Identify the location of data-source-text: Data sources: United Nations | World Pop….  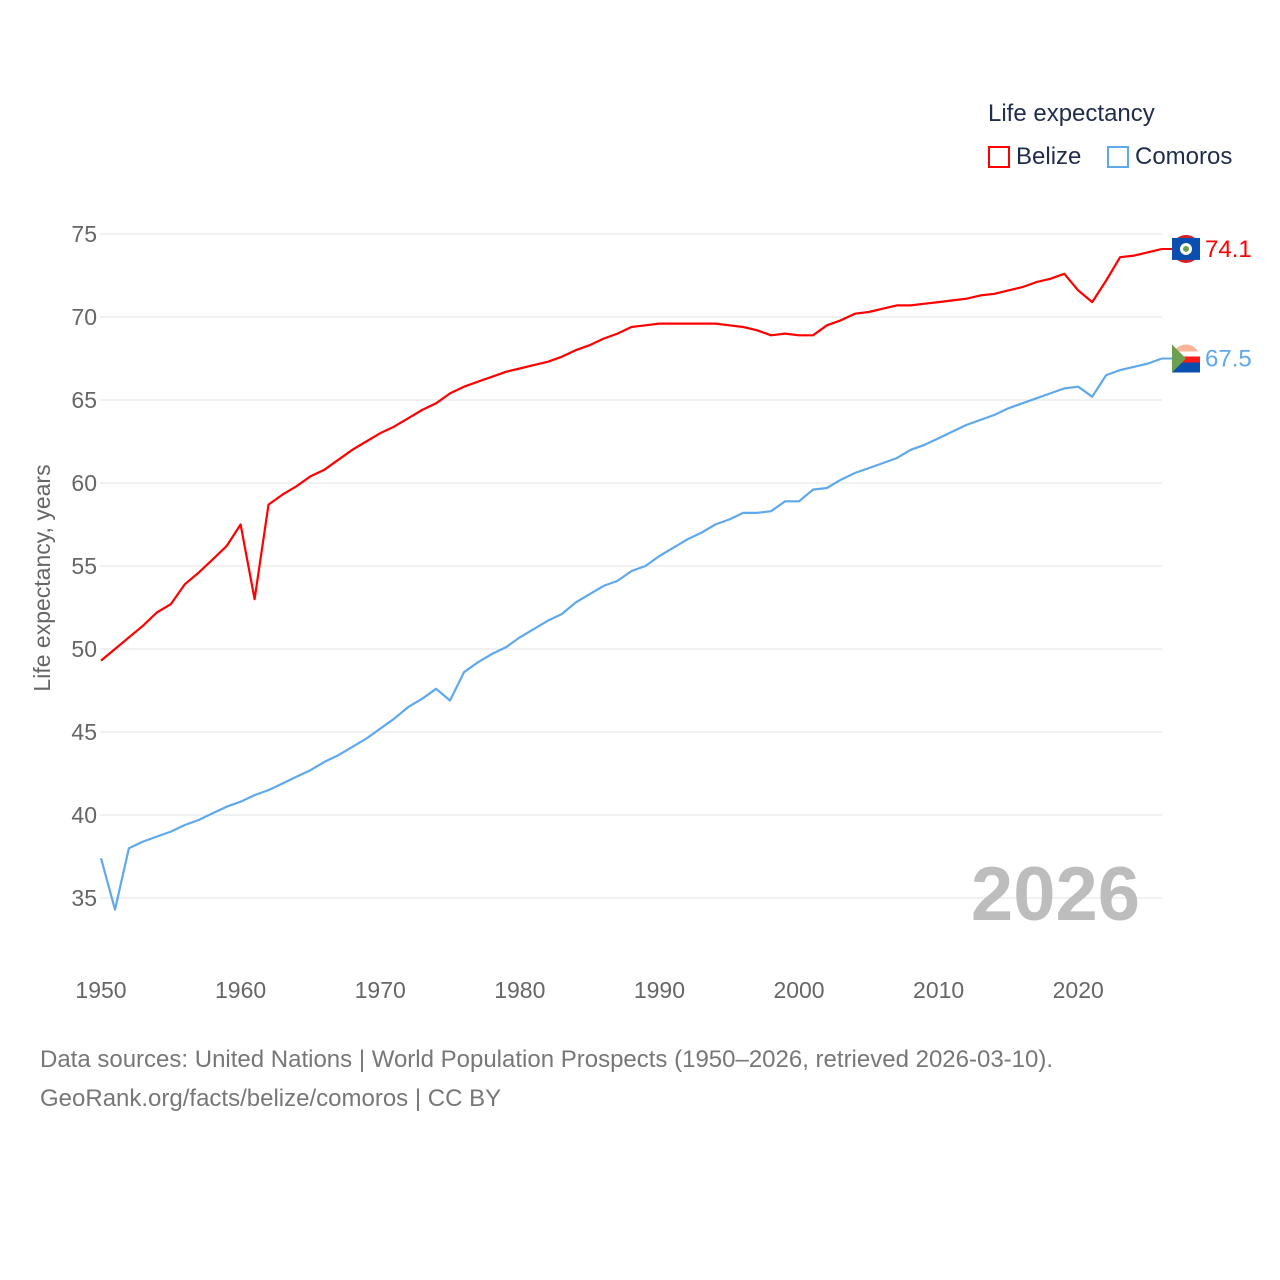
(547, 1059).